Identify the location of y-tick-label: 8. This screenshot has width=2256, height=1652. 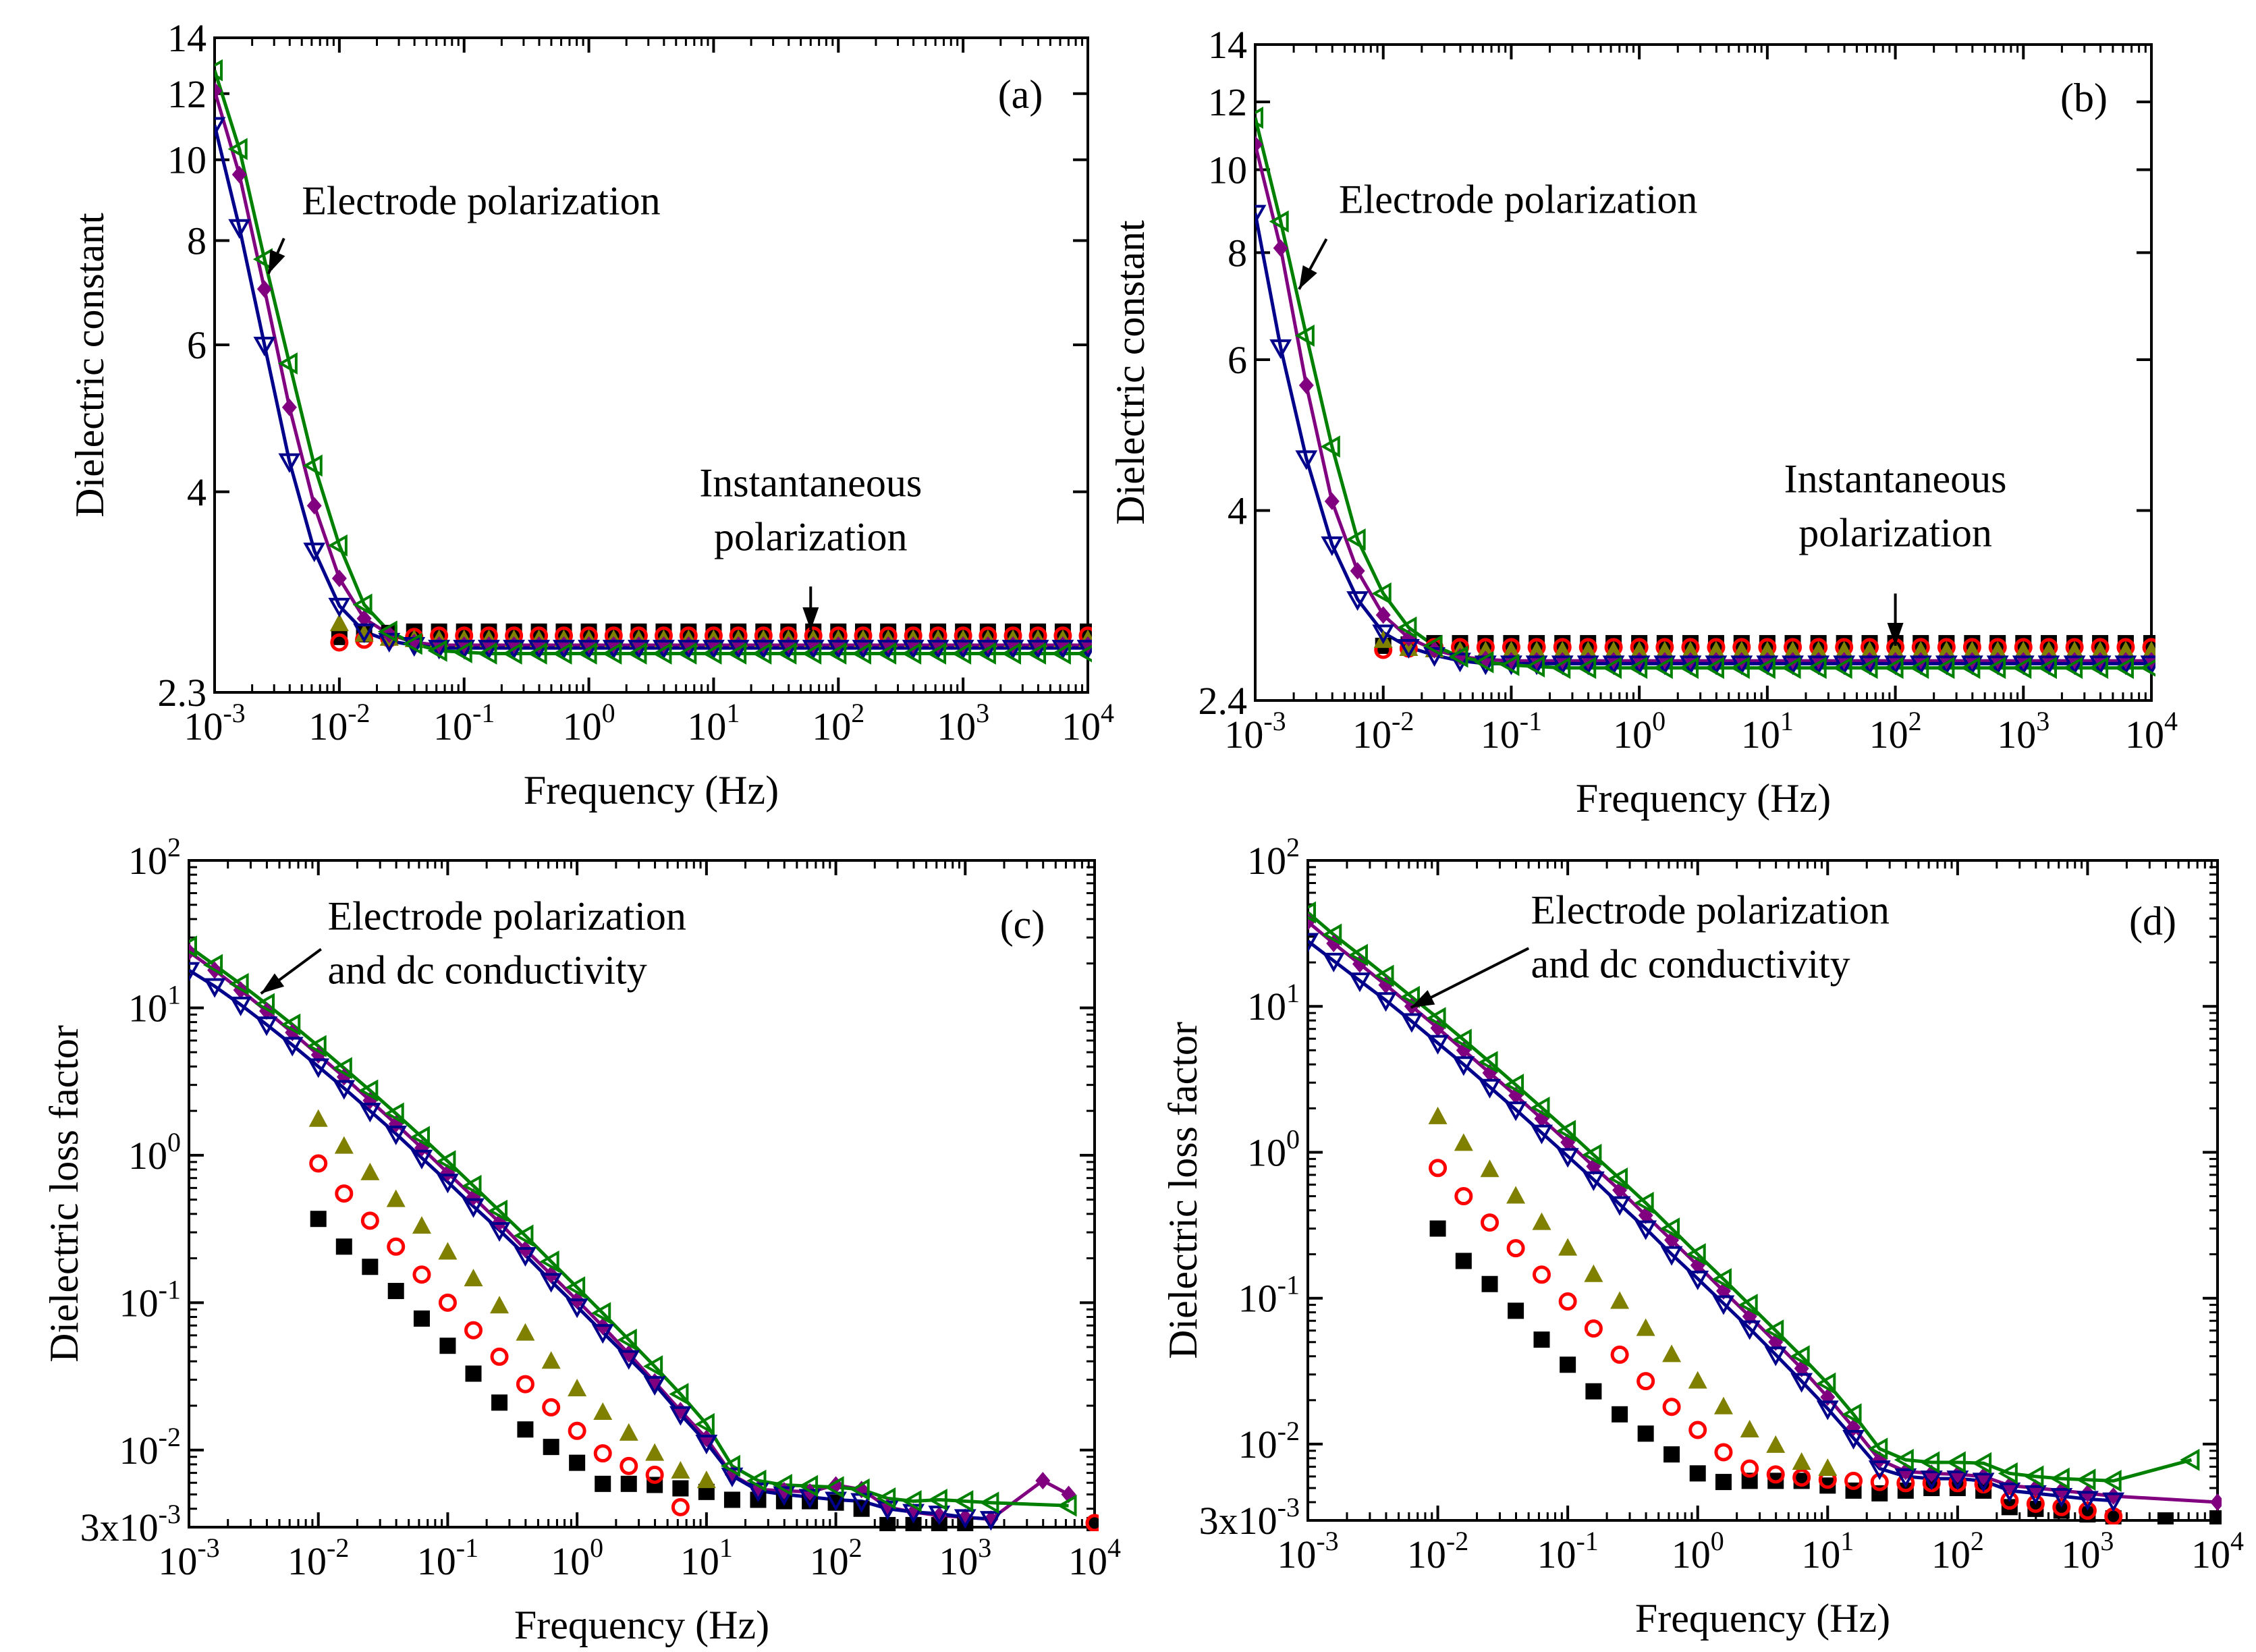
(1237, 253).